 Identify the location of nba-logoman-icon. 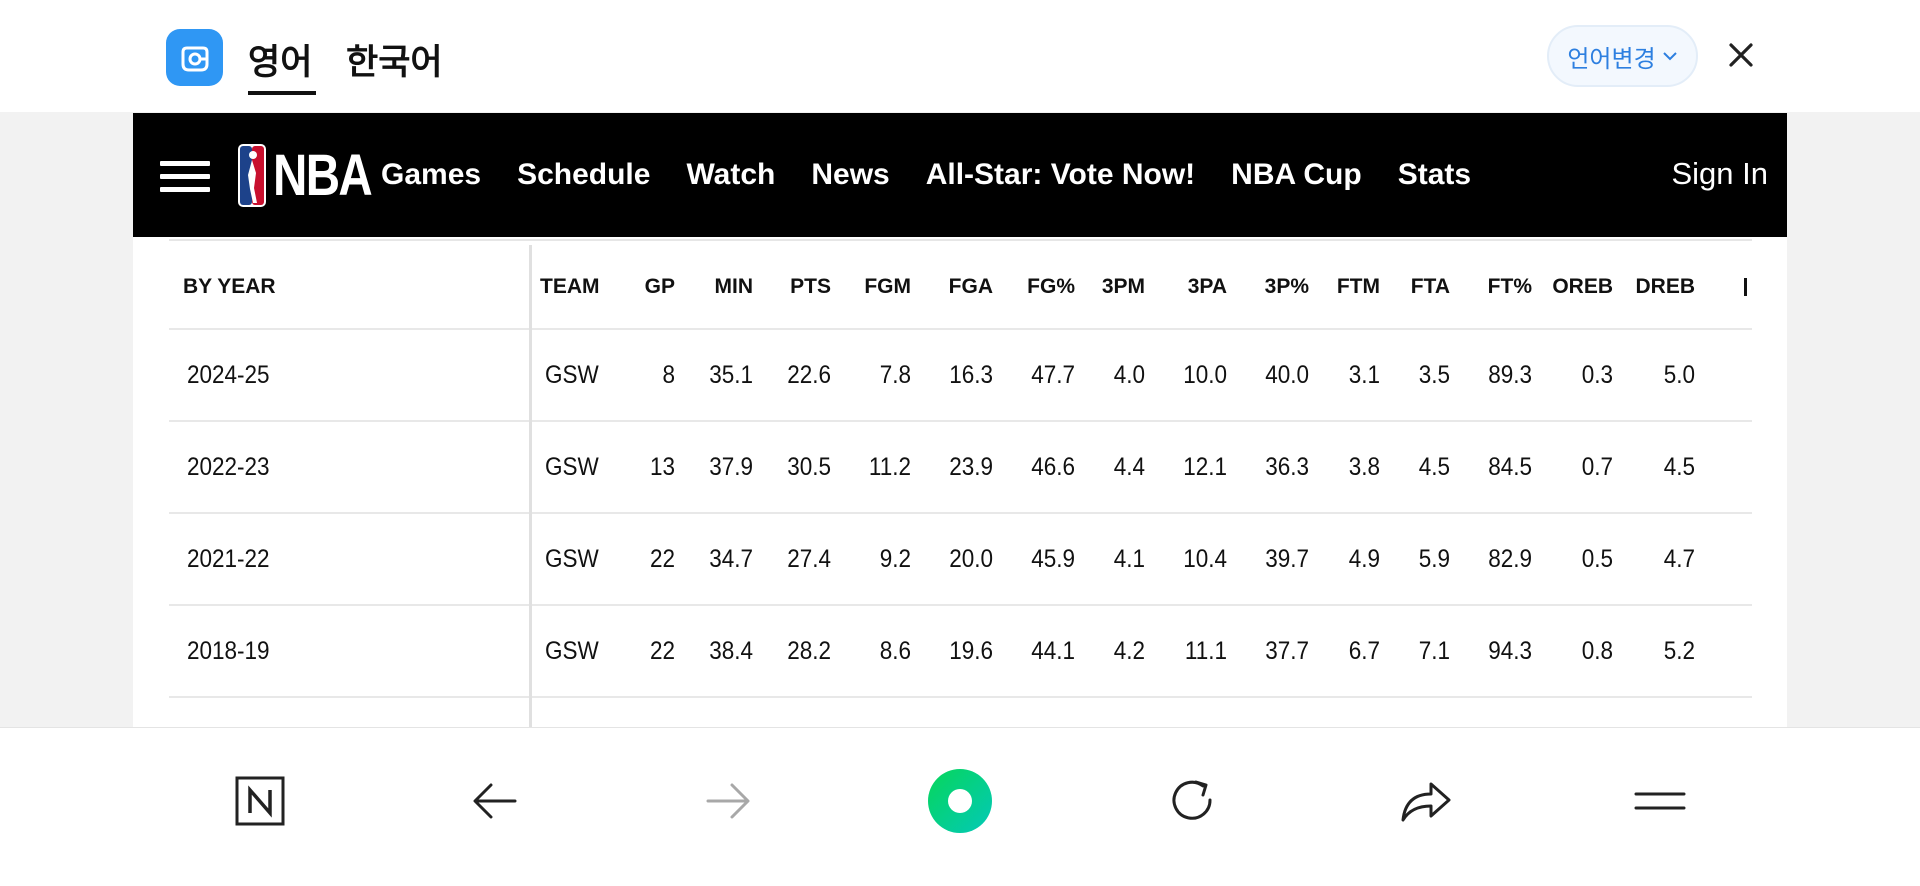
(252, 175).